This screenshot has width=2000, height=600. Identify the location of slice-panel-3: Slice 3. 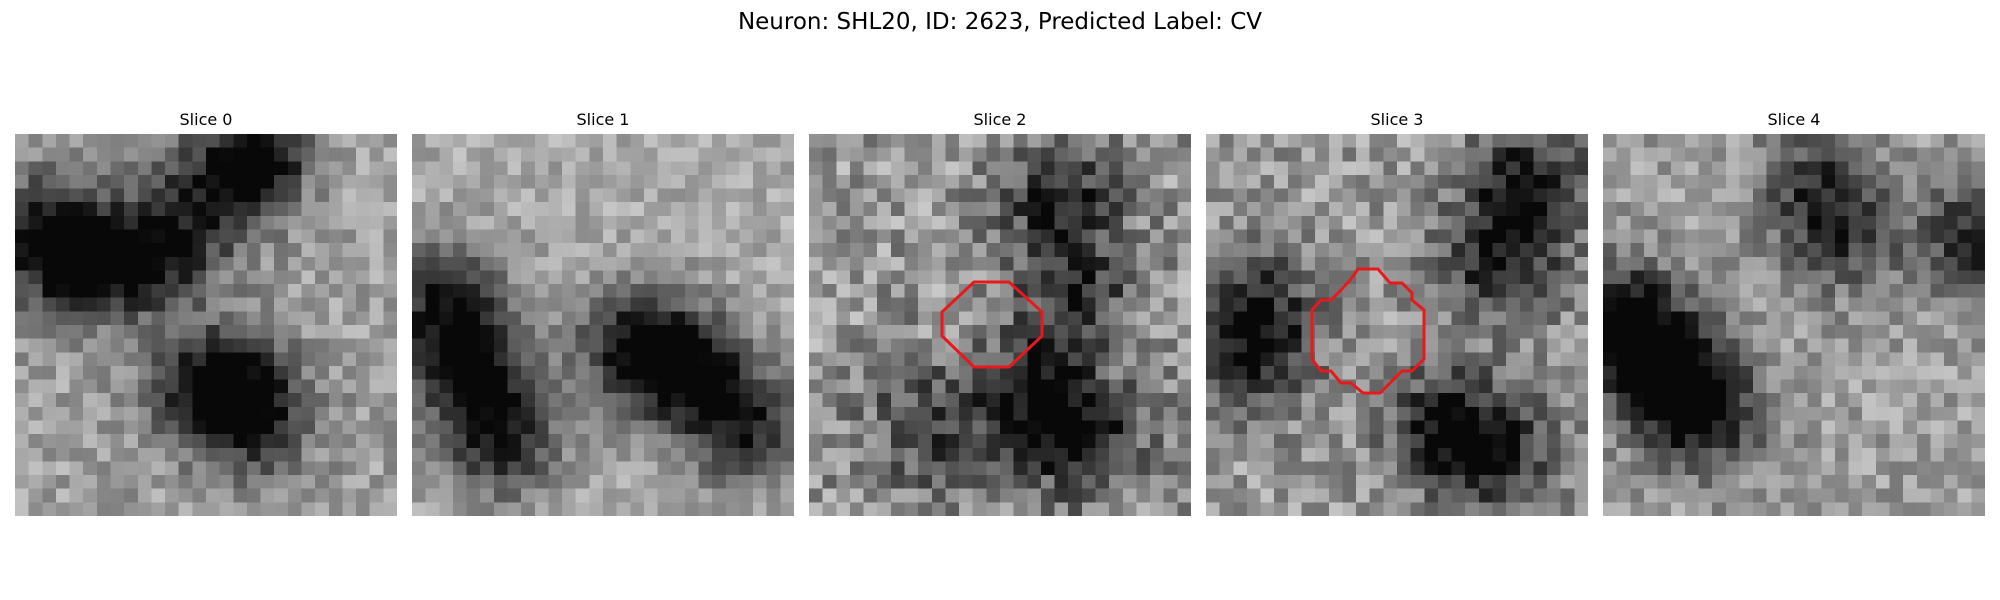
(1397, 313).